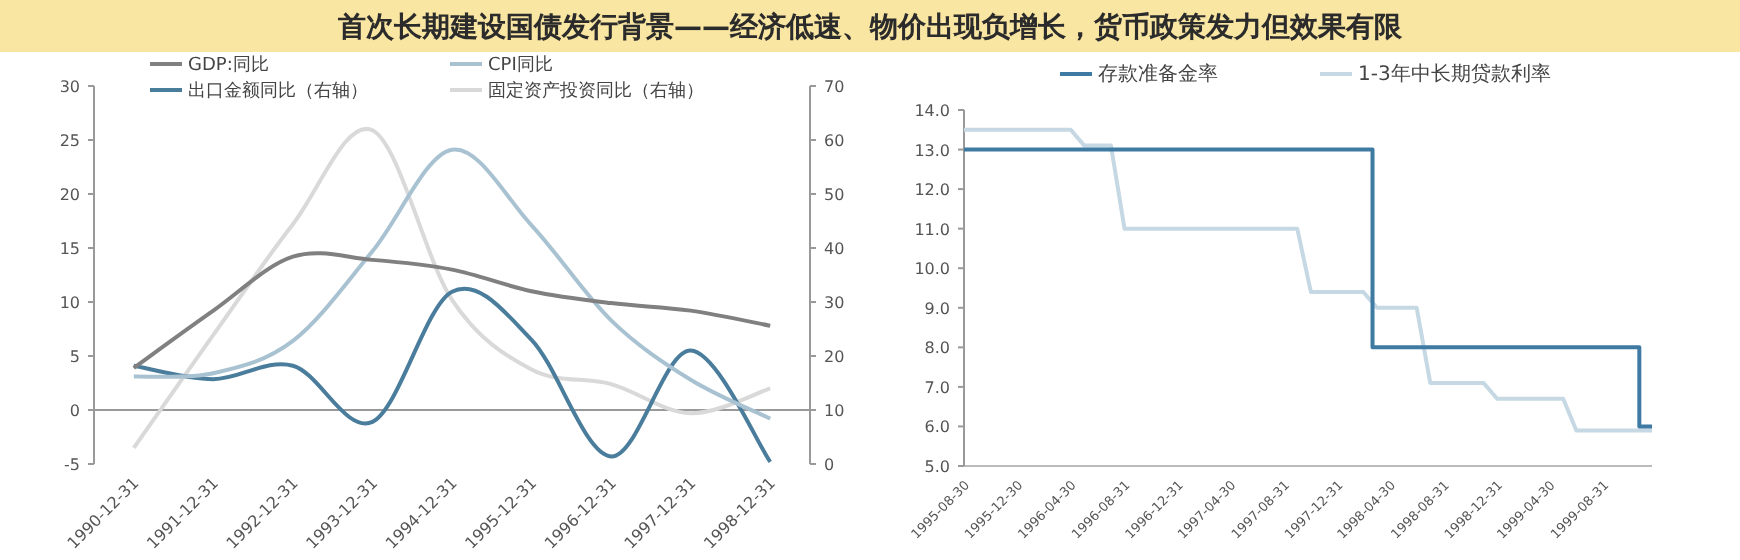  I want to click on y-tick-label: 14.0, so click(932, 111).